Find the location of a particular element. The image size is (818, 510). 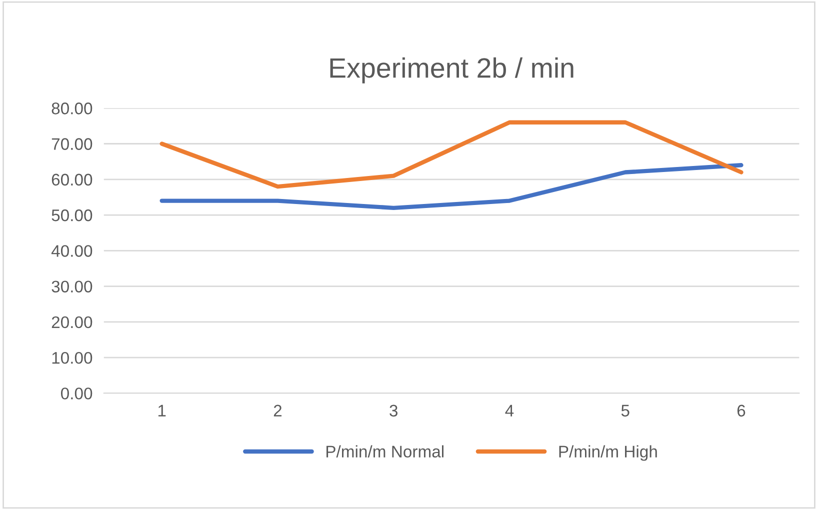

y-tick-label: 40.00 is located at coordinates (71, 251).